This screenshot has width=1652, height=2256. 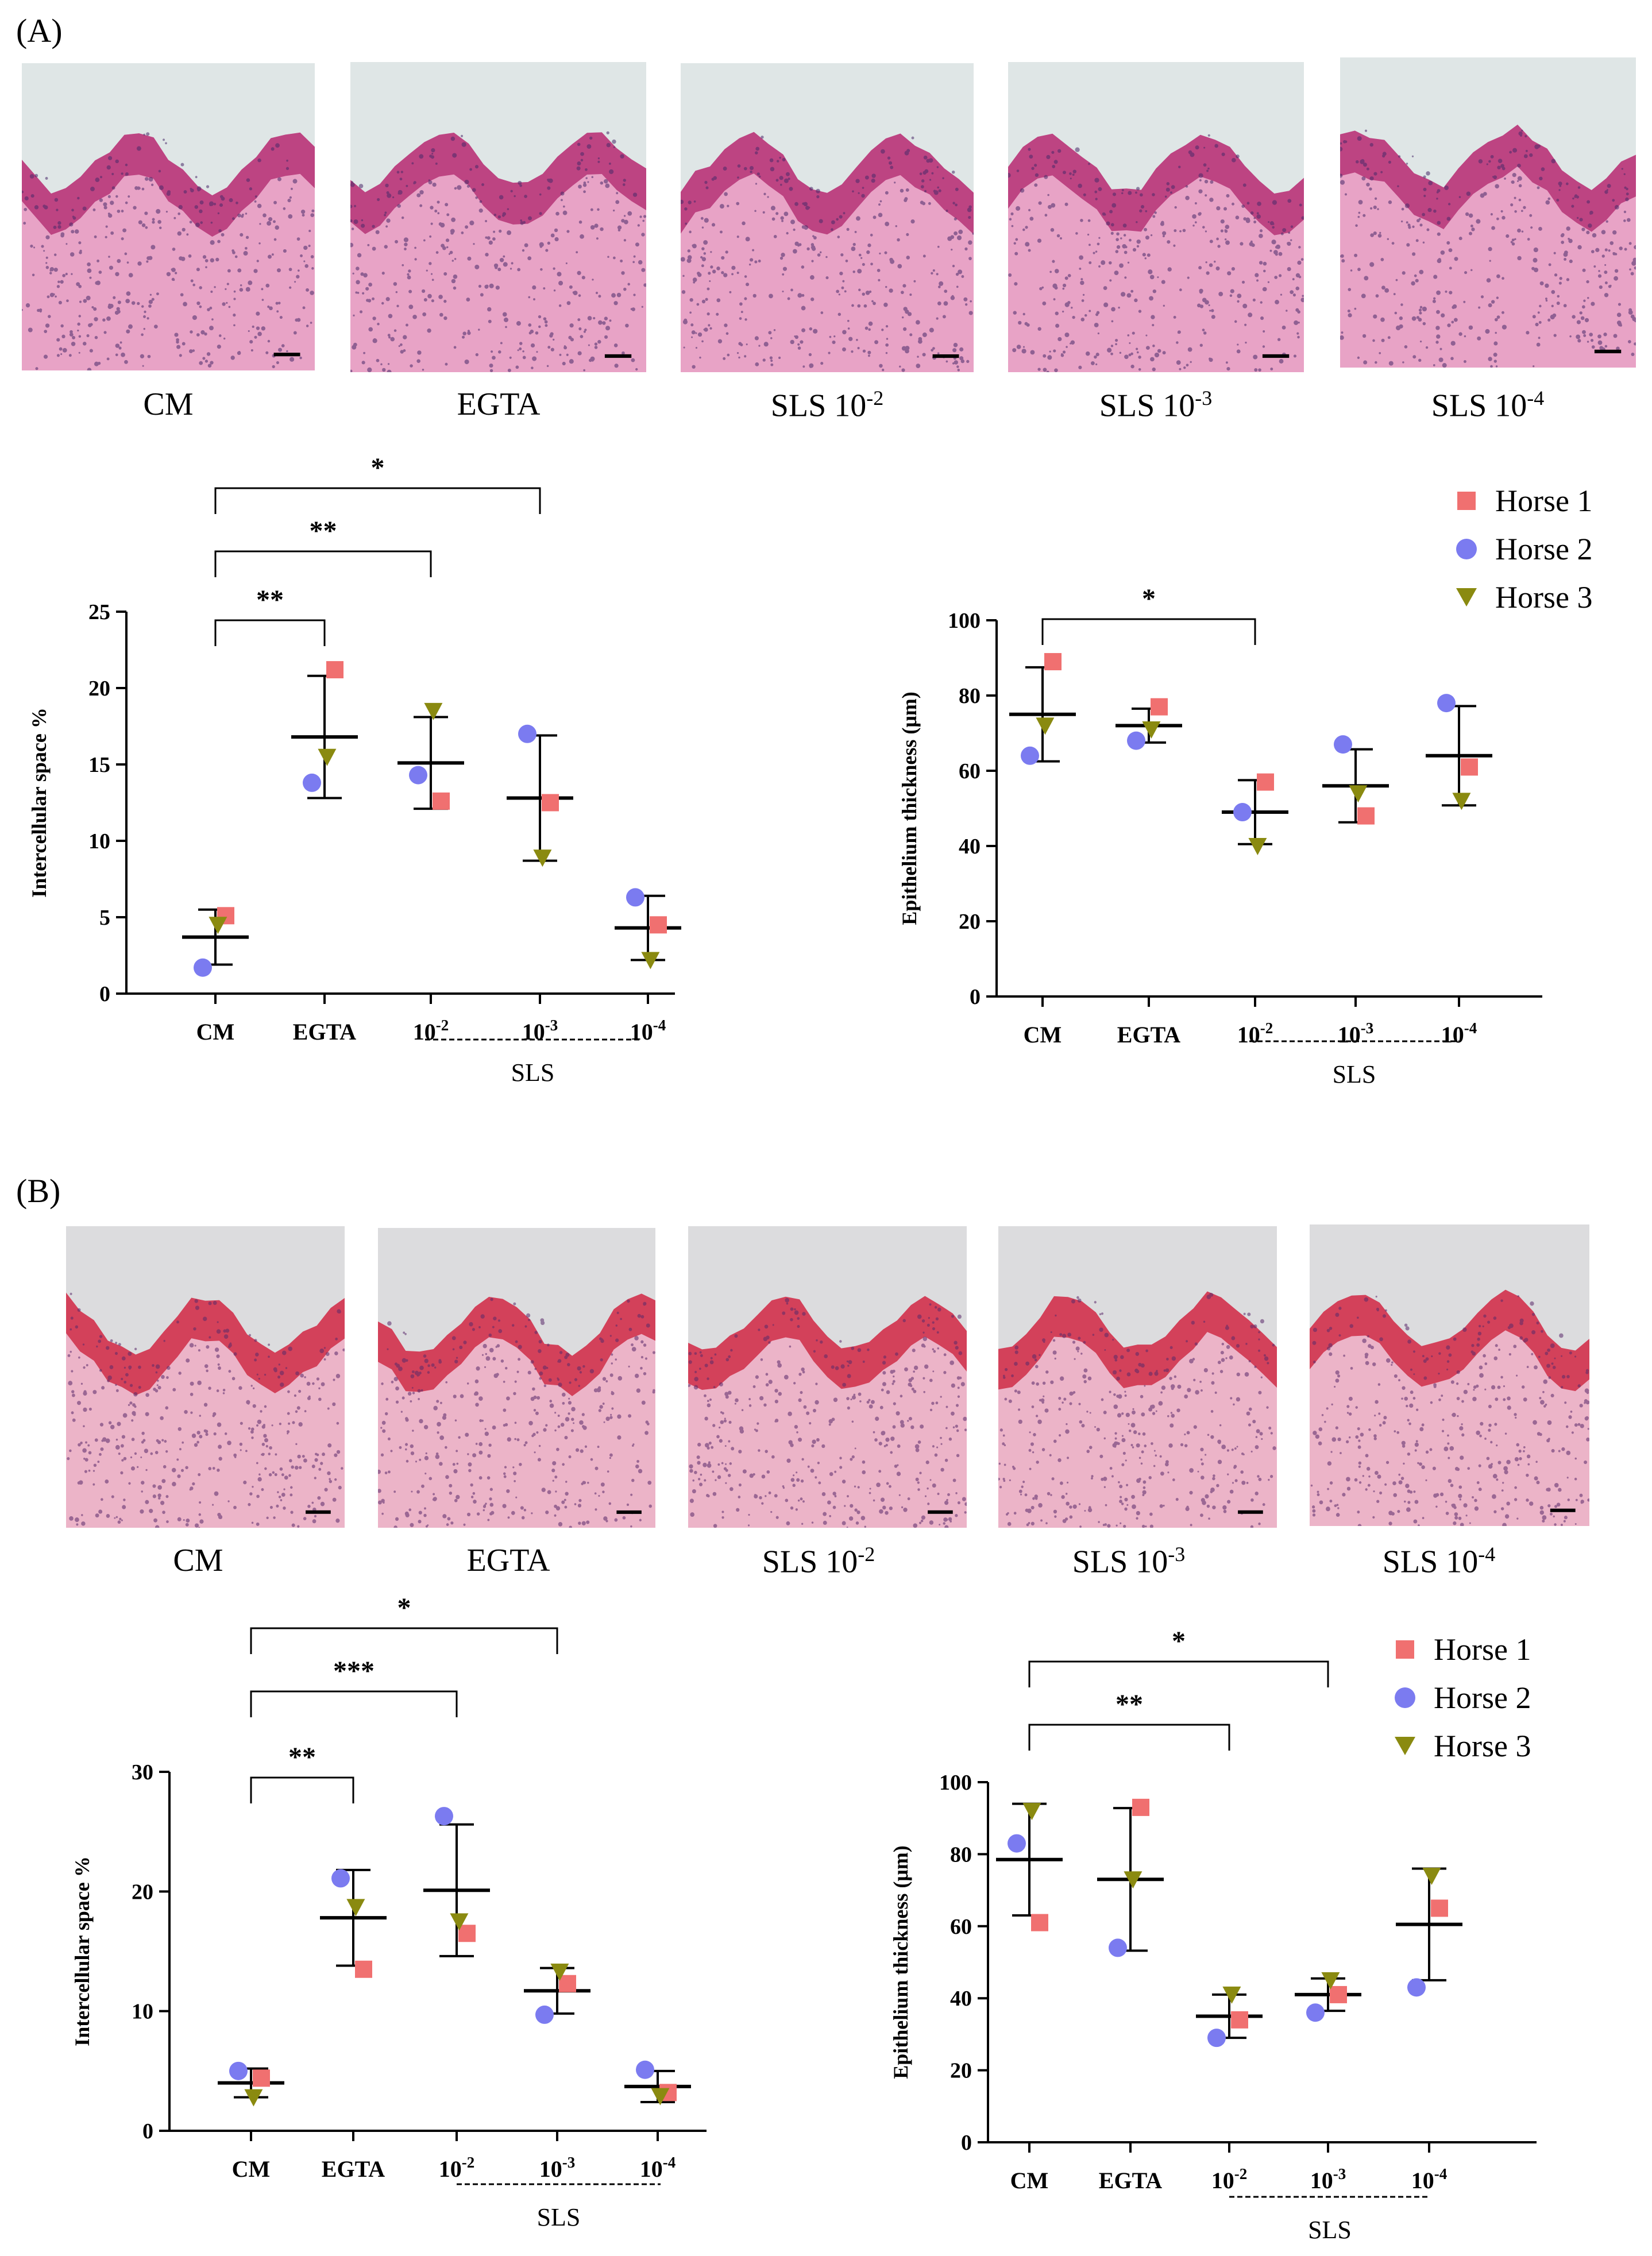 What do you see at coordinates (970, 696) in the screenshot?
I see `y-tick-label: 80` at bounding box center [970, 696].